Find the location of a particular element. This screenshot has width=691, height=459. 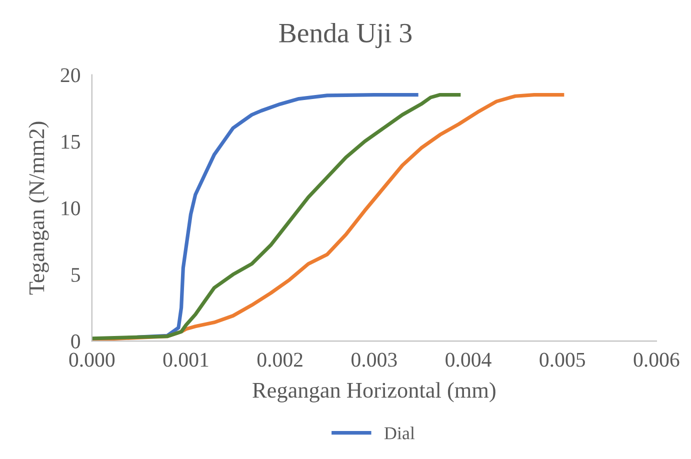

chart-title: Benda Uji 3 is located at coordinates (345, 35).